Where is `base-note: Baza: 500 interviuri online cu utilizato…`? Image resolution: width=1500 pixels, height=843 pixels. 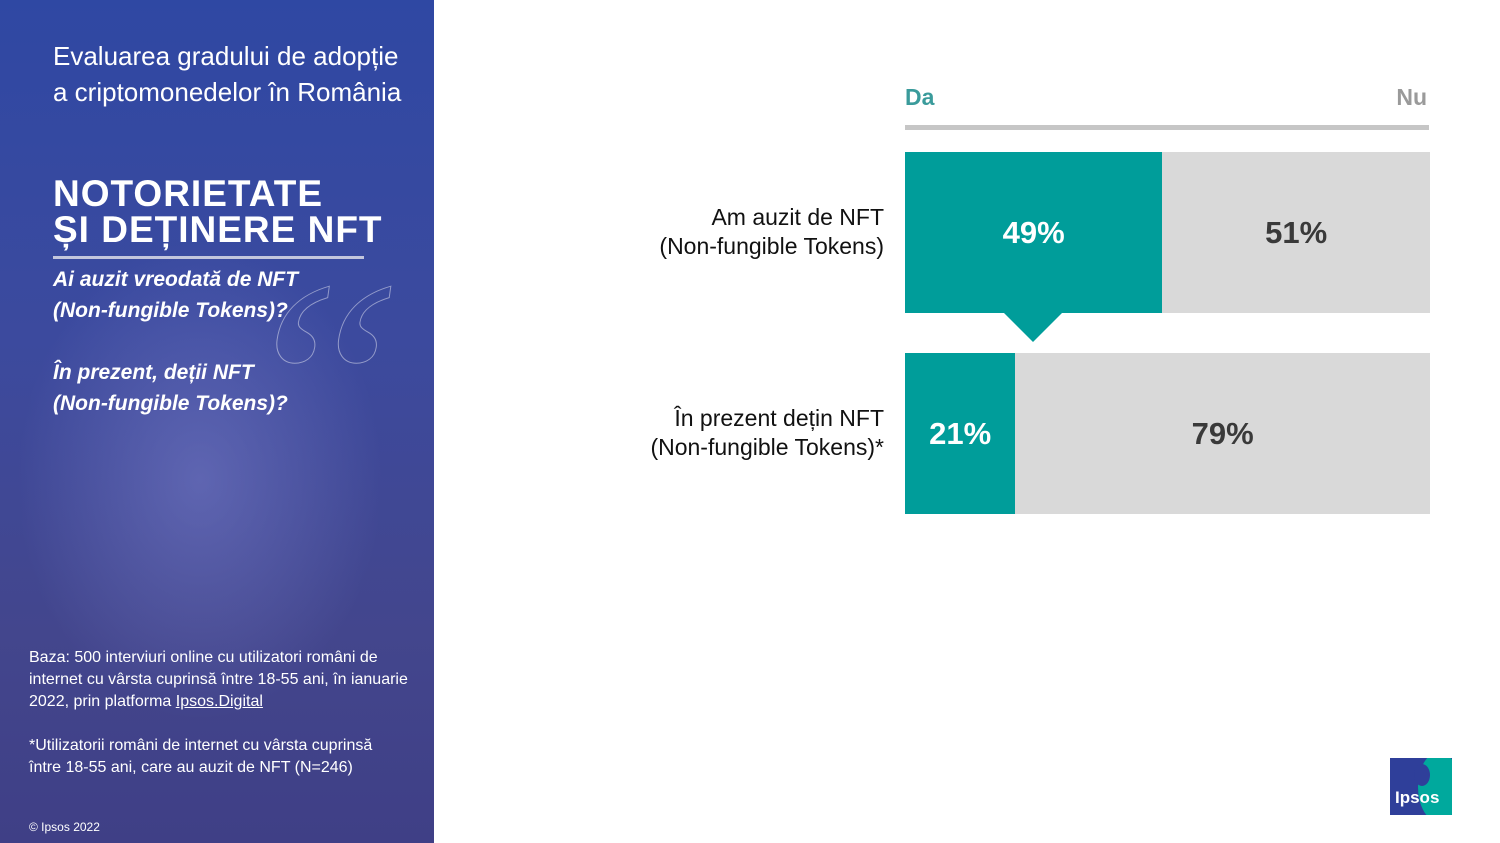
base-note: Baza: 500 interviuri online cu utilizato… is located at coordinates (219, 680).